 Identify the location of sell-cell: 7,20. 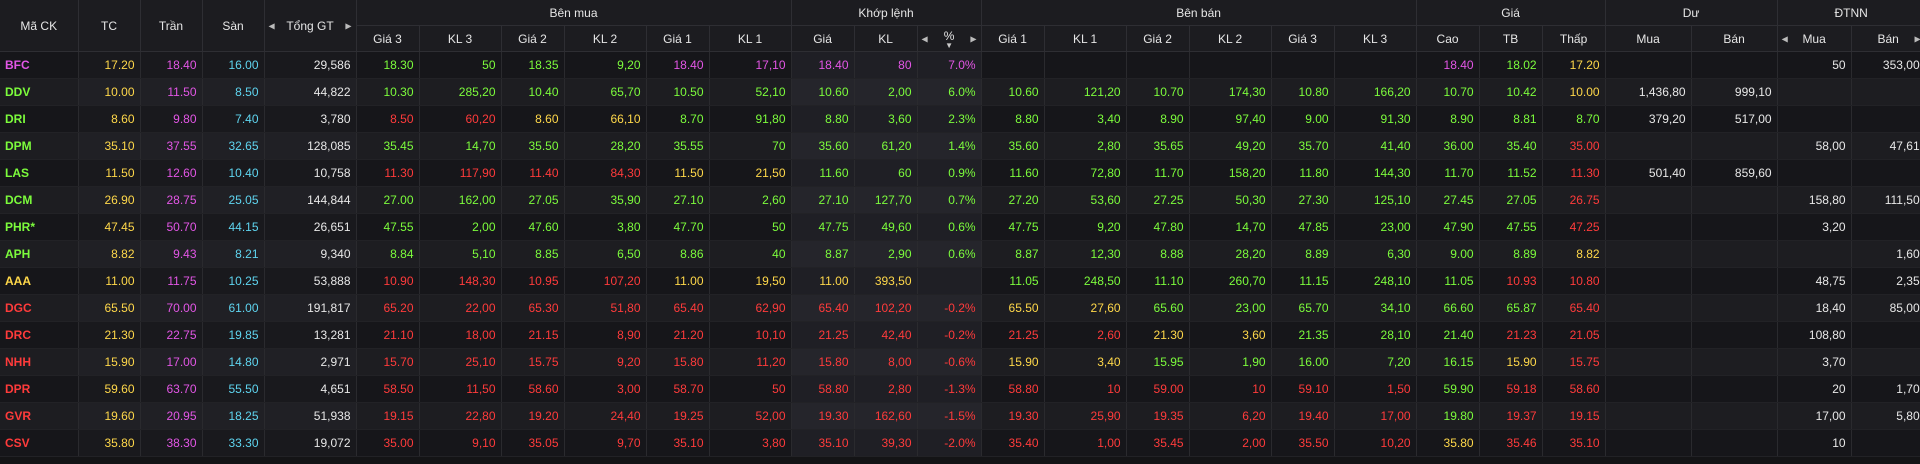
(1375, 362).